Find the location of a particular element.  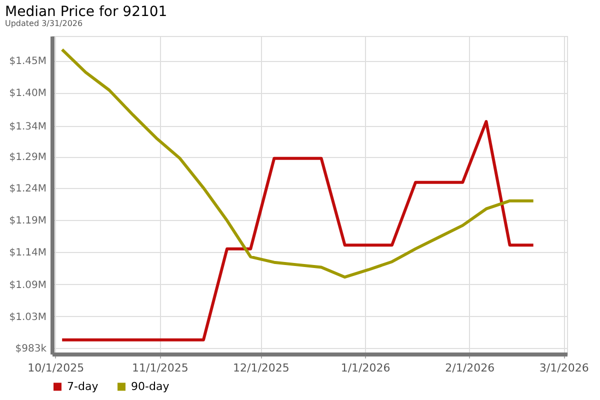

y-tick-label: $1.34M is located at coordinates (27, 126).